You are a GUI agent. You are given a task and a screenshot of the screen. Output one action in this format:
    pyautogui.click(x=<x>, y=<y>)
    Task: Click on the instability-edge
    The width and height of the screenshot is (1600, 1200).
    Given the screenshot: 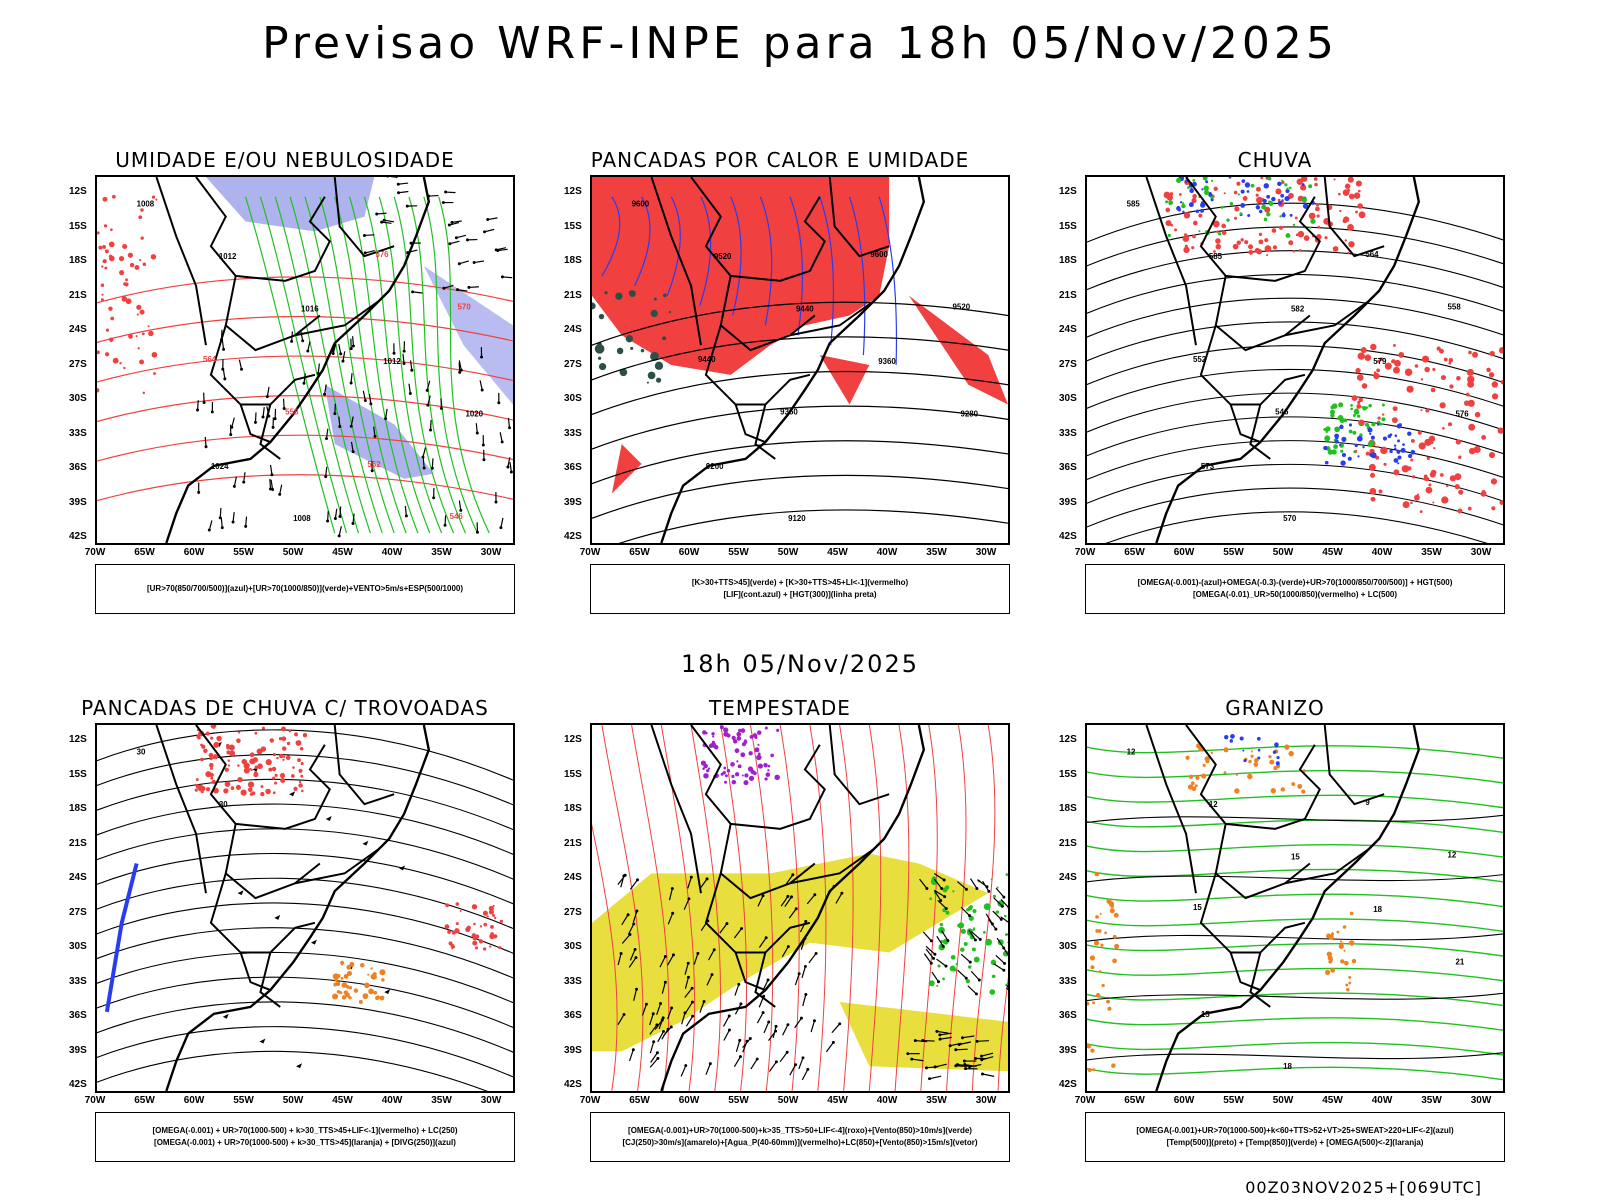 What is the action you would take?
    pyautogui.click(x=659, y=365)
    